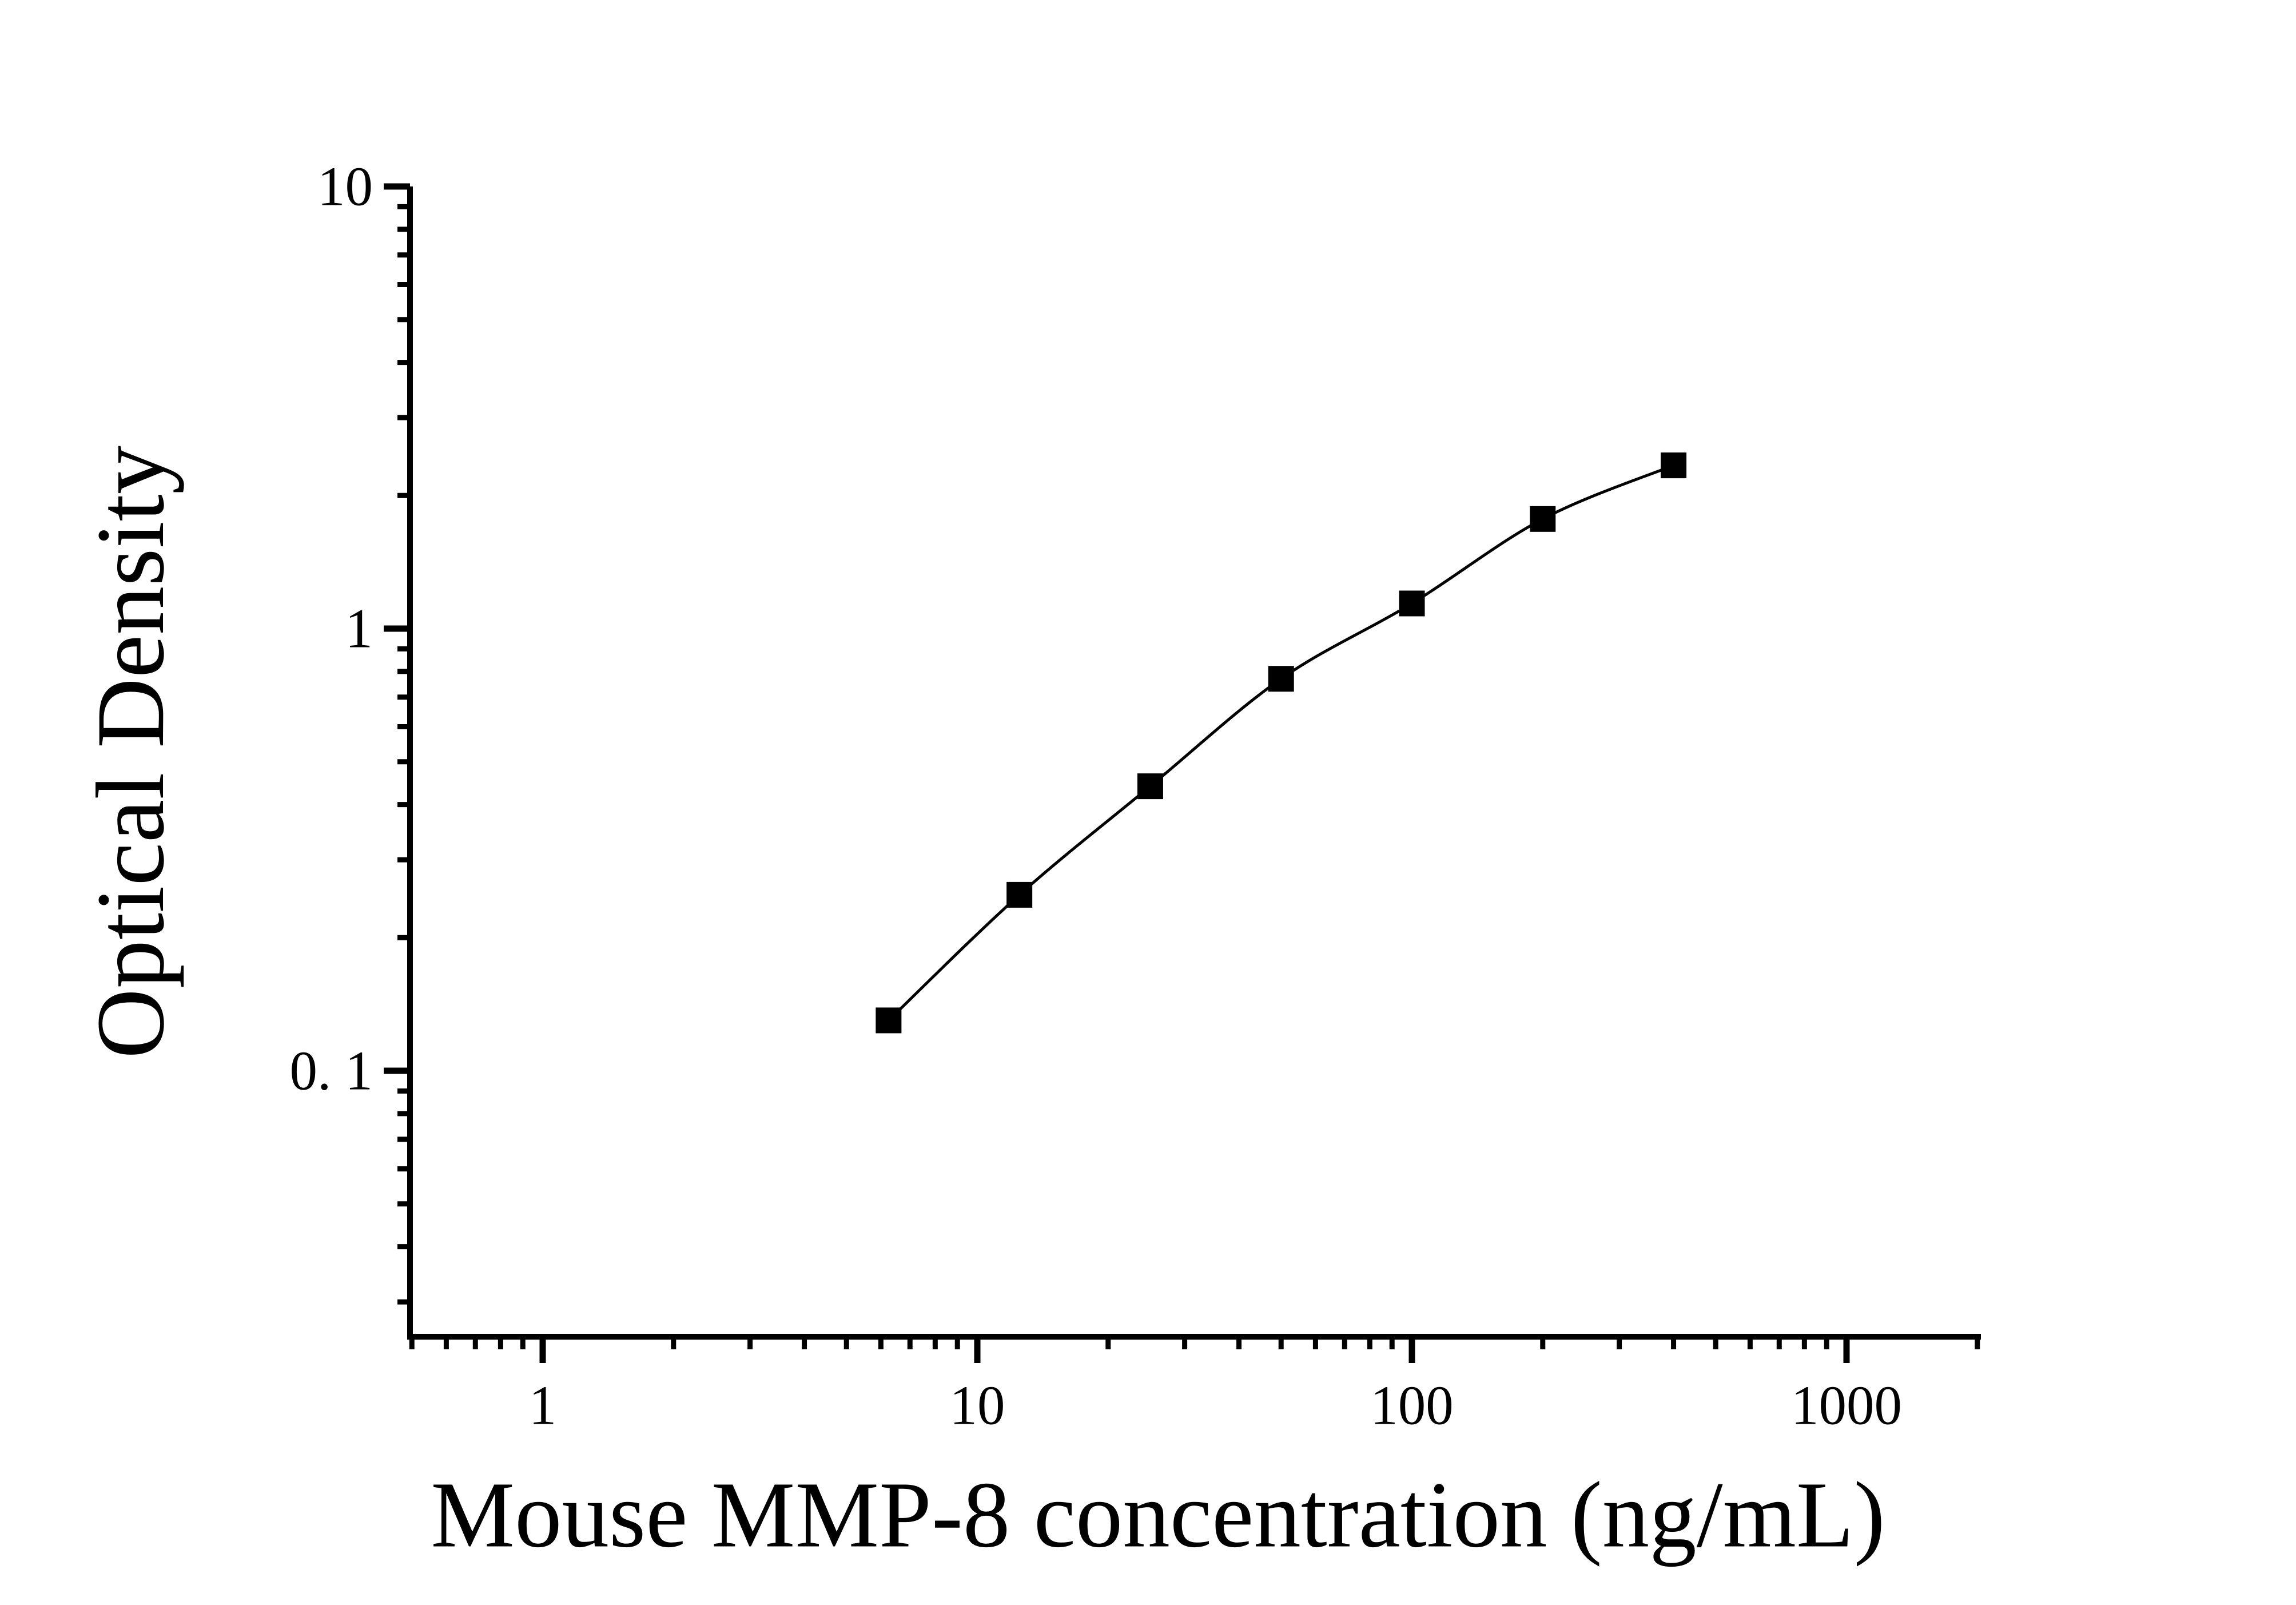 Image resolution: width=2296 pixels, height=1605 pixels. I want to click on x-tick-label: 1, so click(543, 1405).